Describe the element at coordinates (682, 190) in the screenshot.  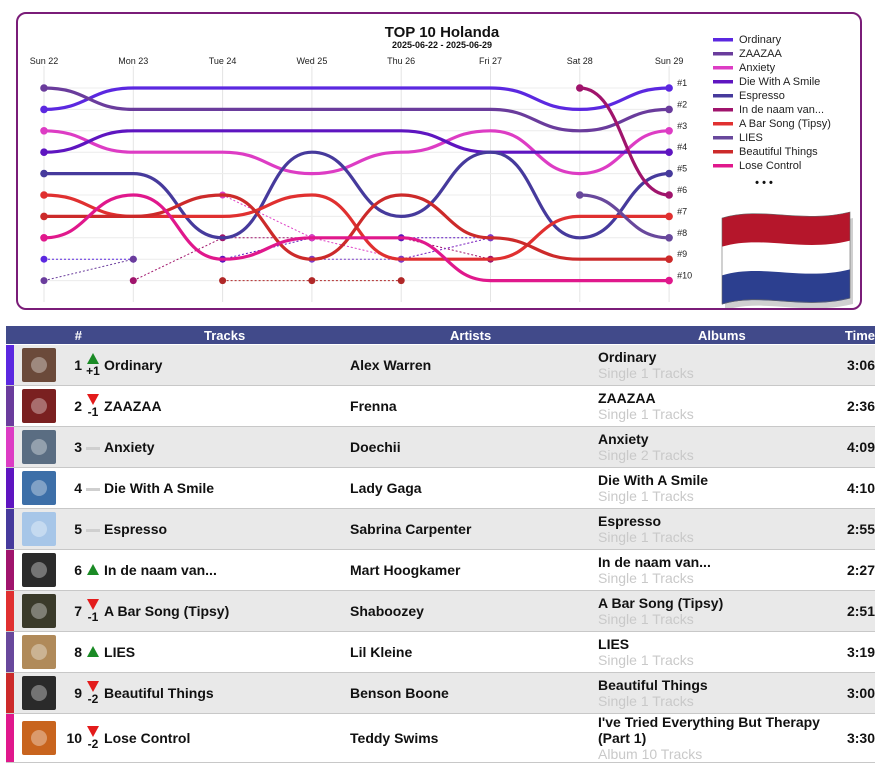
I see `rank-tick-label: #6` at that location.